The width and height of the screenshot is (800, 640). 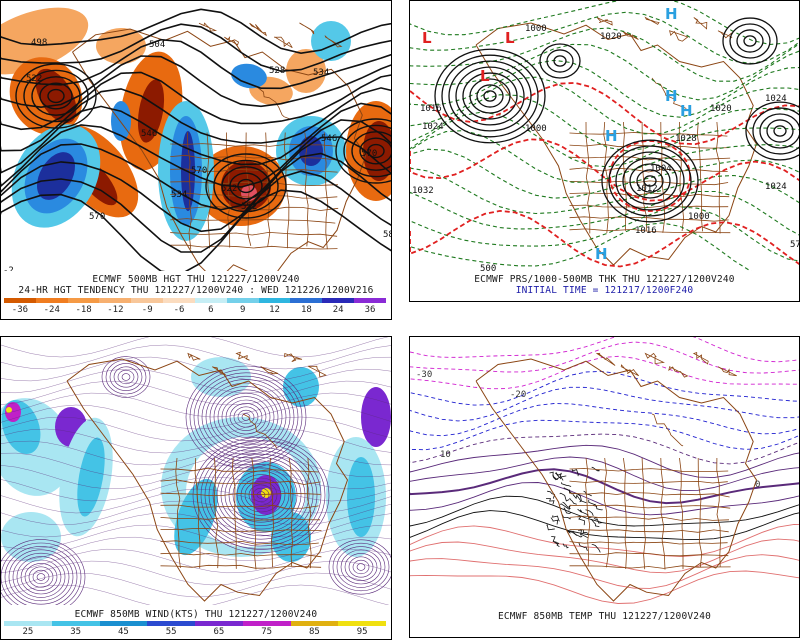 I want to click on scale-label: -18, so click(x=83, y=310).